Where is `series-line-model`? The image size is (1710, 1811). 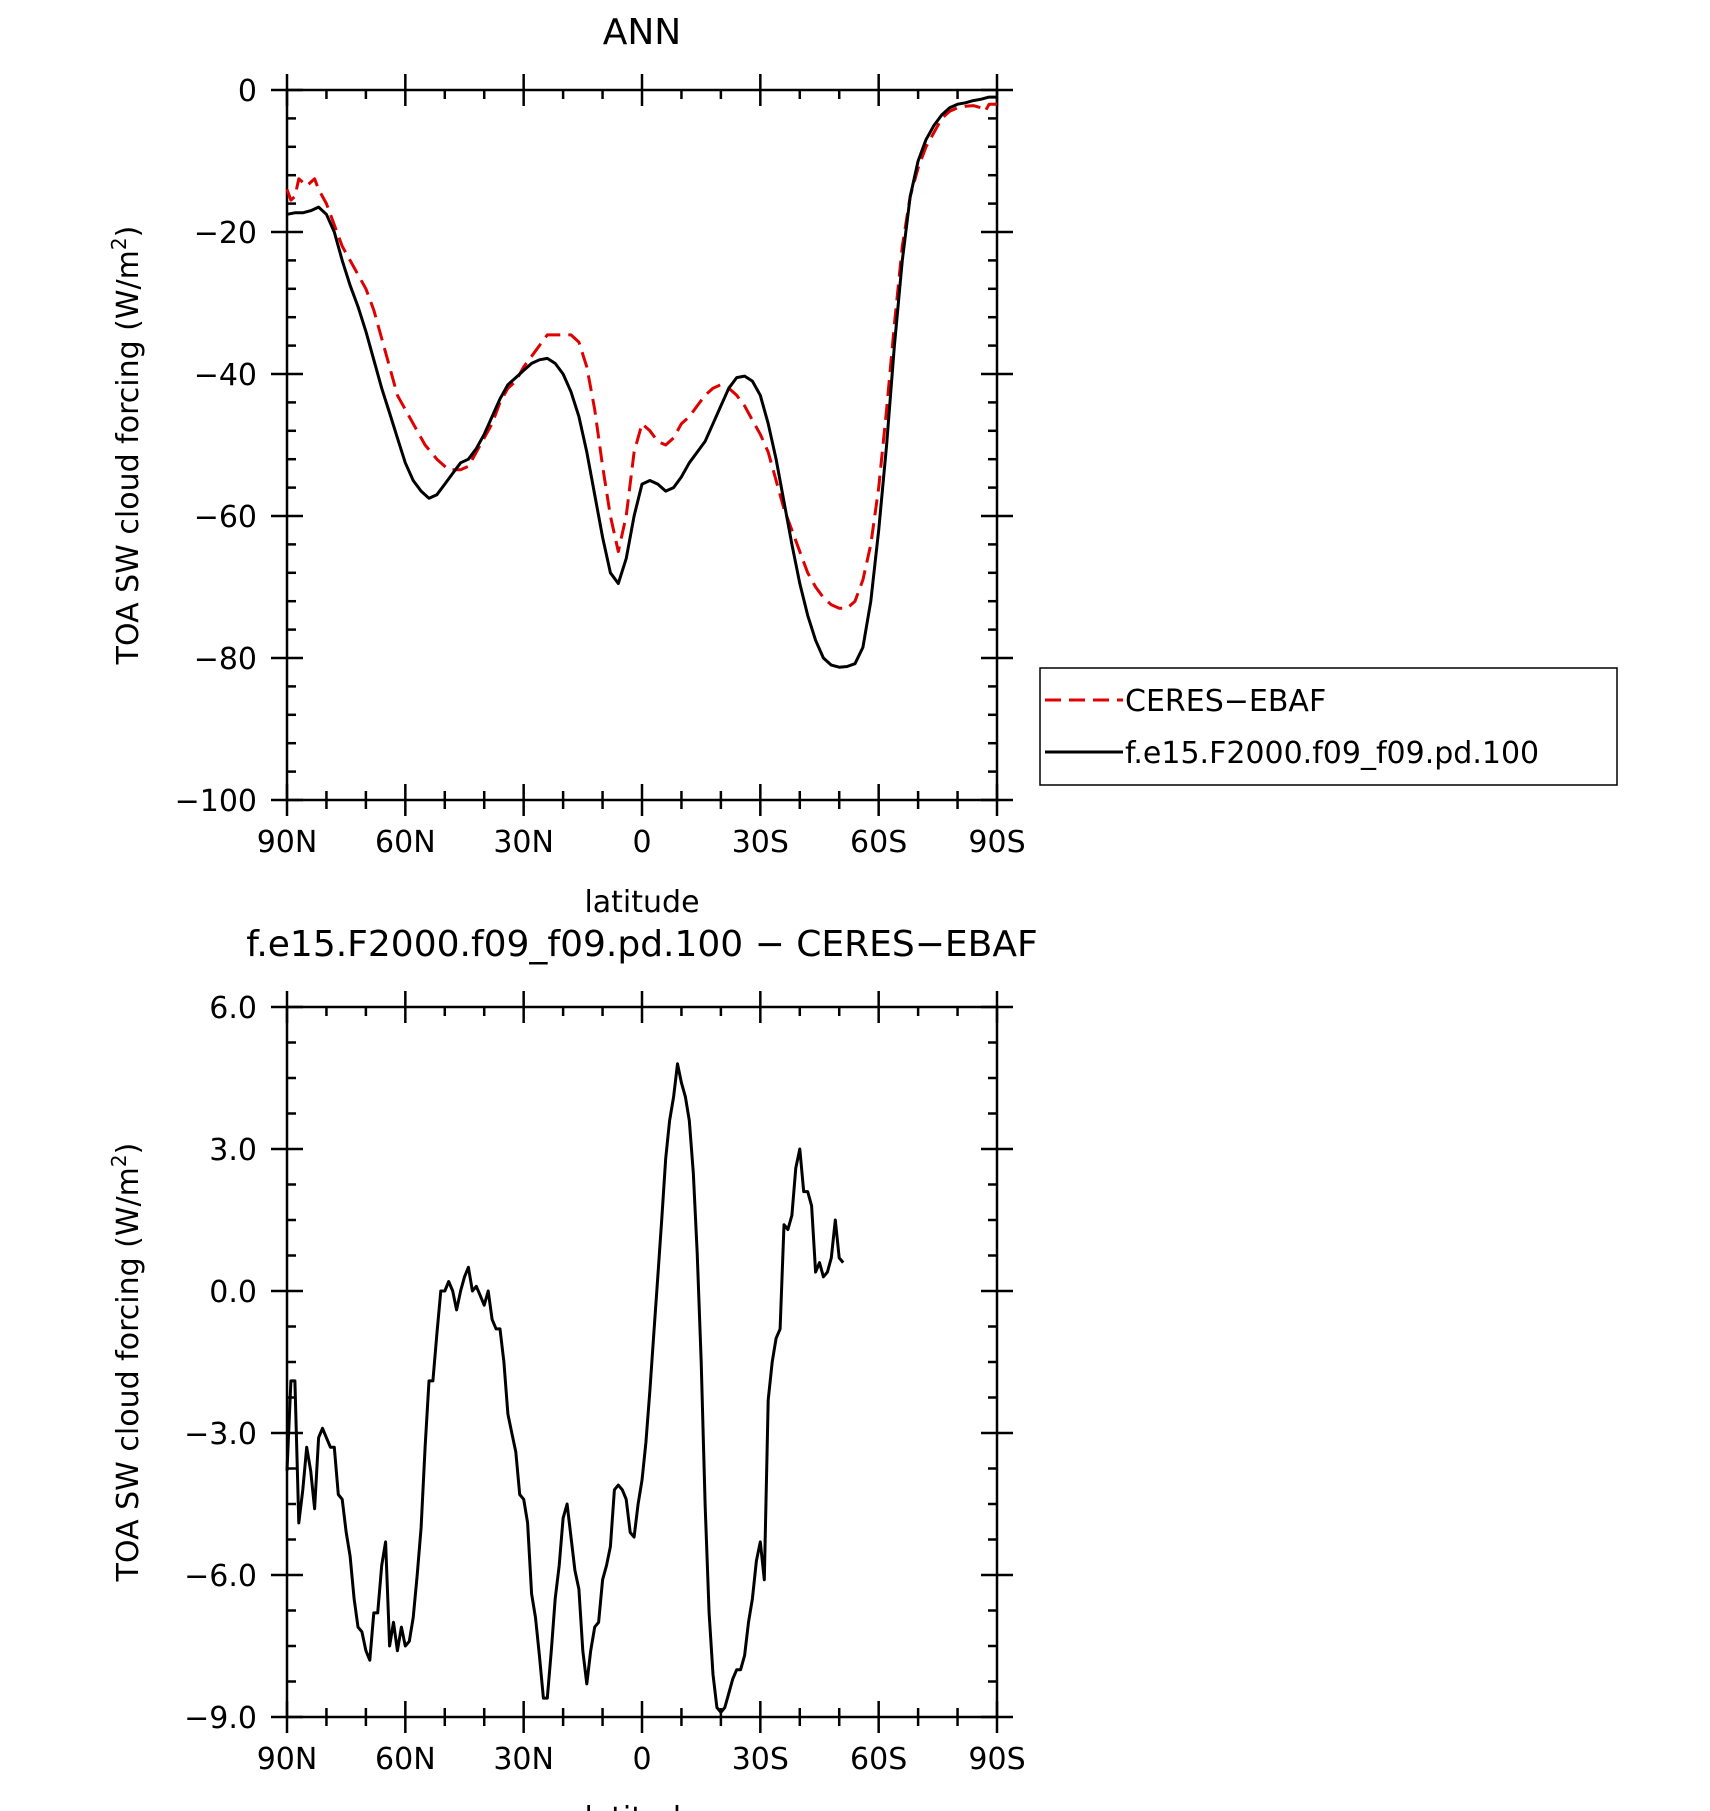
series-line-model is located at coordinates (641, 382).